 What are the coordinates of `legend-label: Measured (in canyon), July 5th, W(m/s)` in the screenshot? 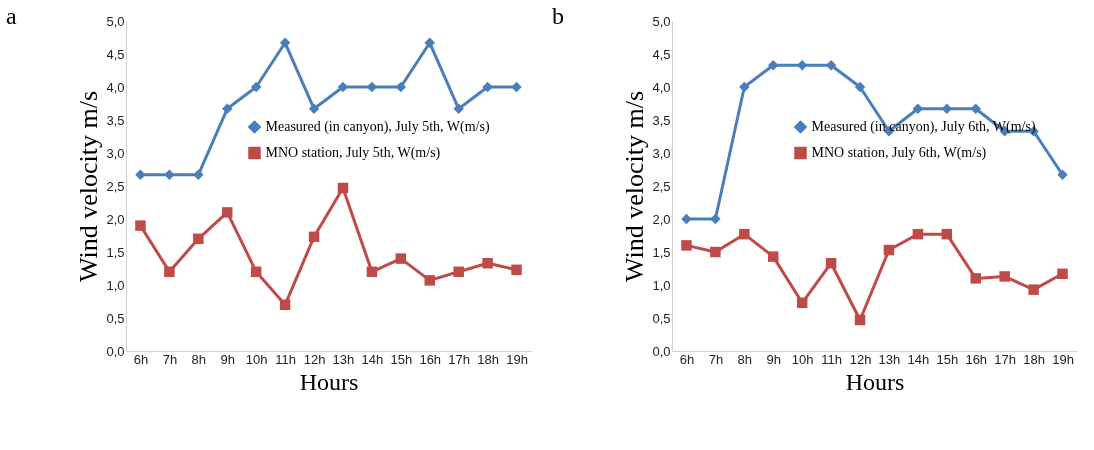 It's located at (377, 127).